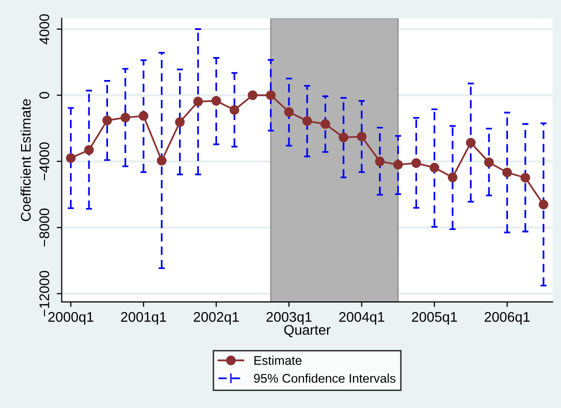 The width and height of the screenshot is (561, 408). I want to click on x-tick-label: 2006q1, so click(507, 318).